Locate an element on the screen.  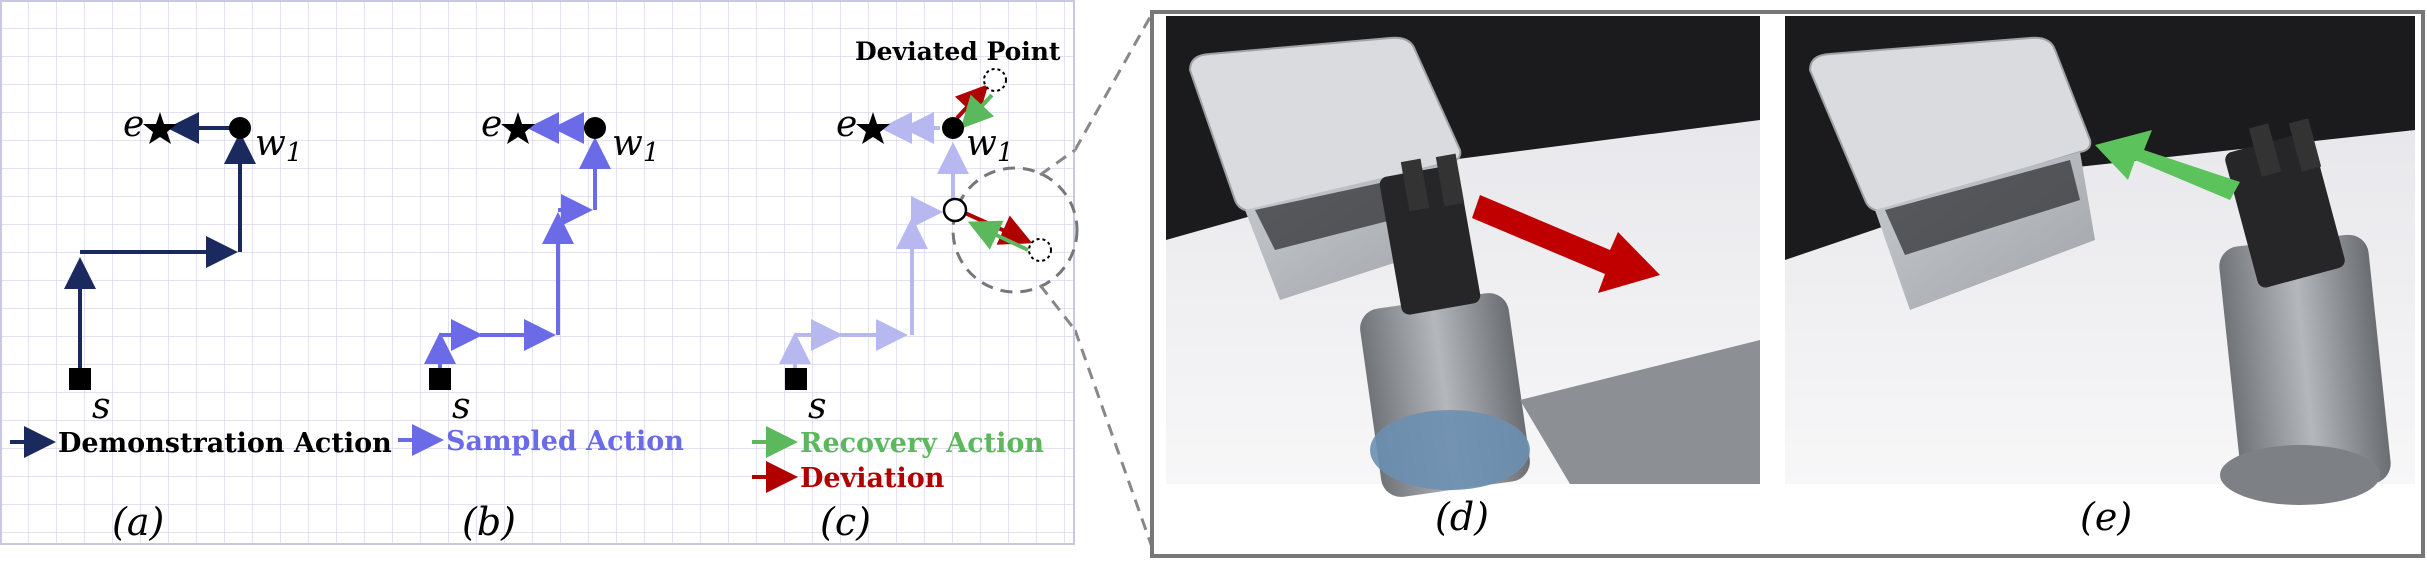
recovery-arrow-top is located at coordinates (977, 111).